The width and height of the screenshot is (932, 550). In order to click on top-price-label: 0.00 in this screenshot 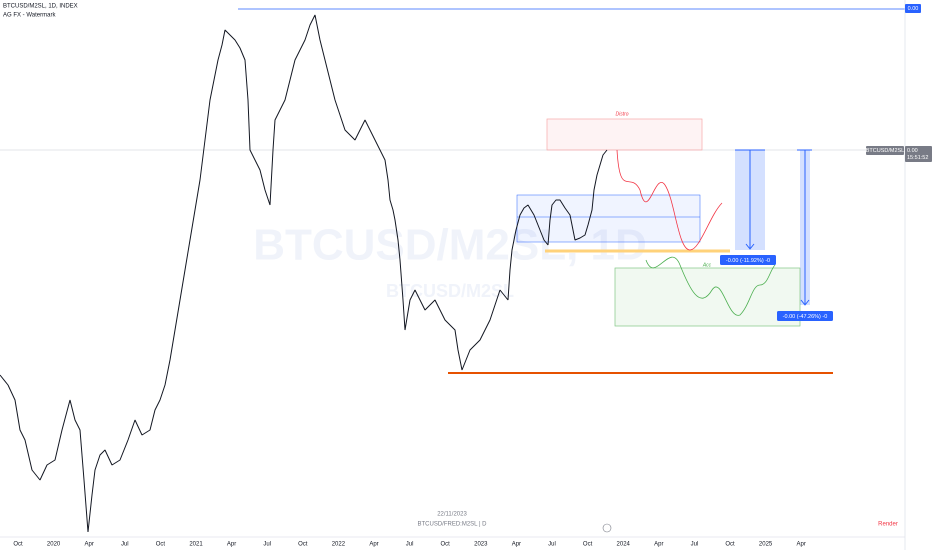, I will do `click(913, 9)`.